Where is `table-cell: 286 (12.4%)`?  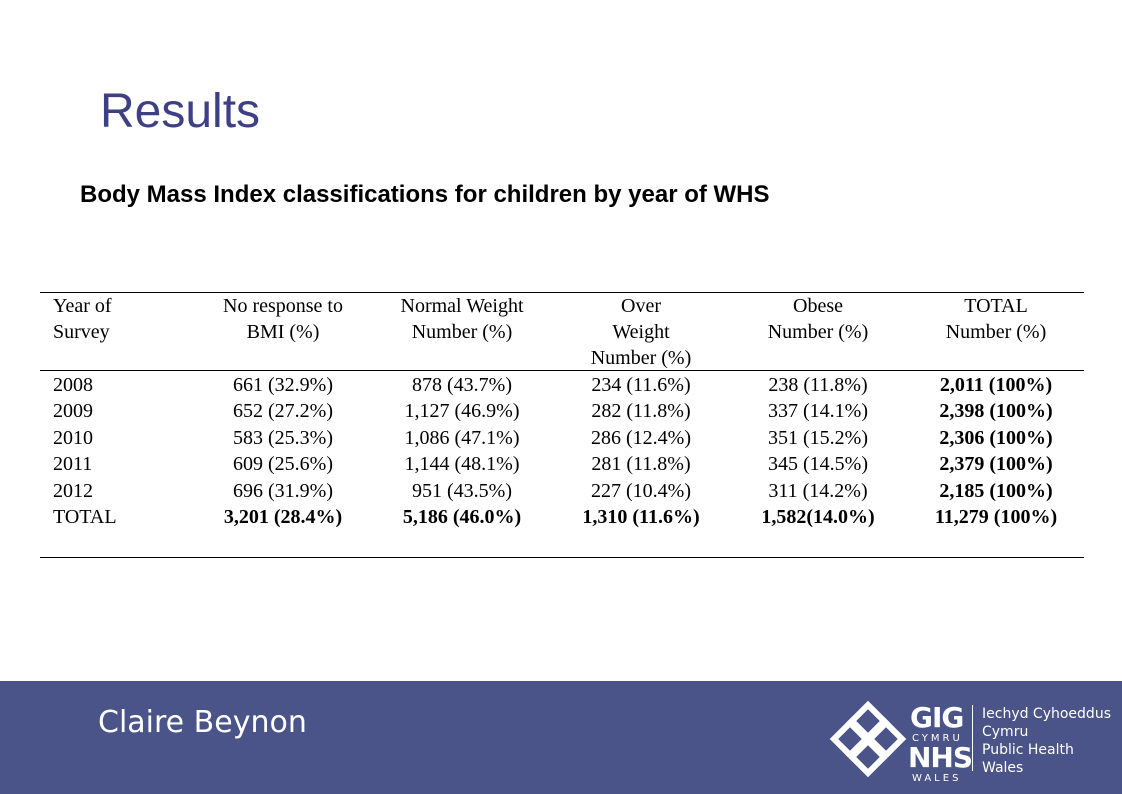
table-cell: 286 (12.4%) is located at coordinates (641, 437).